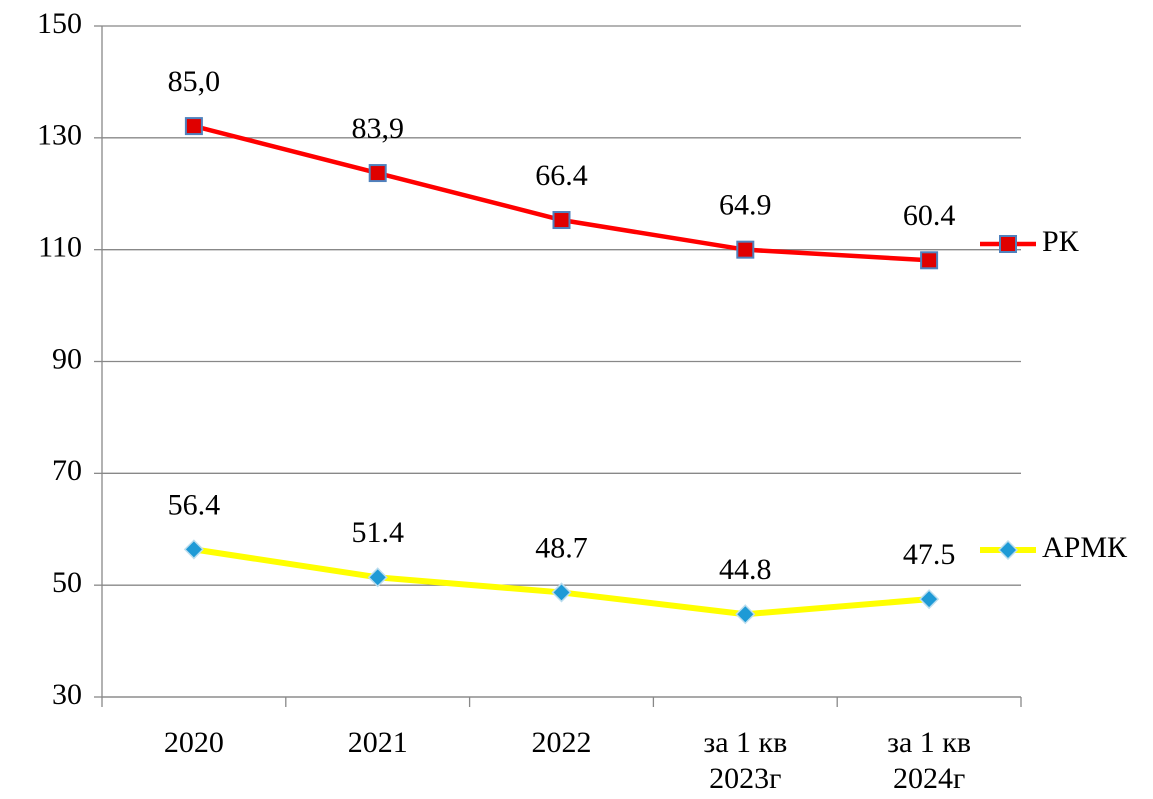  Describe the element at coordinates (67, 582) in the screenshot. I see `y-tick-label: 50` at that location.